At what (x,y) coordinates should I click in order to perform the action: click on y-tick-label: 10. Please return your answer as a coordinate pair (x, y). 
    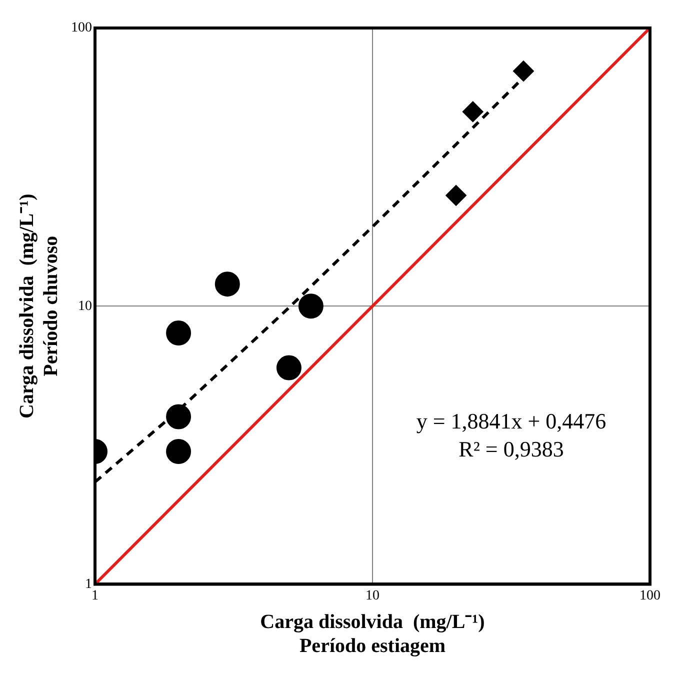
    Looking at the image, I should click on (85, 306).